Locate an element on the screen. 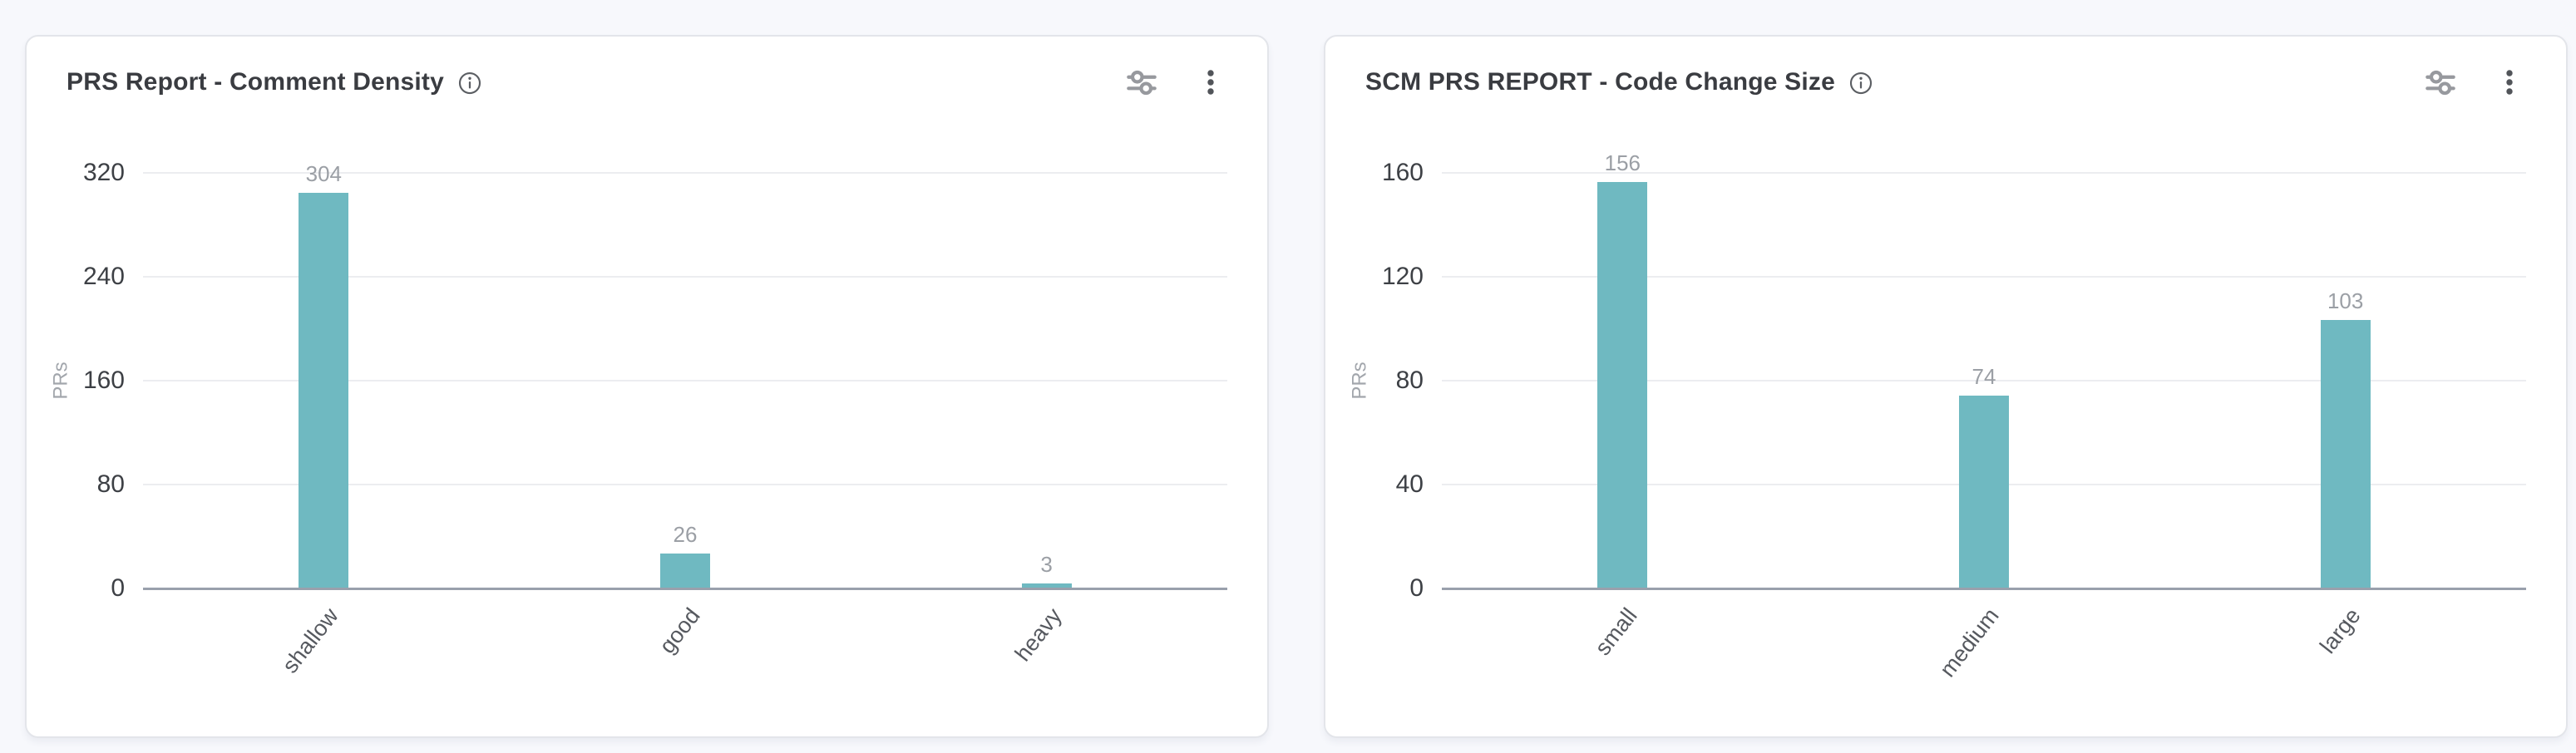  y-tick-label: 320 is located at coordinates (103, 172).